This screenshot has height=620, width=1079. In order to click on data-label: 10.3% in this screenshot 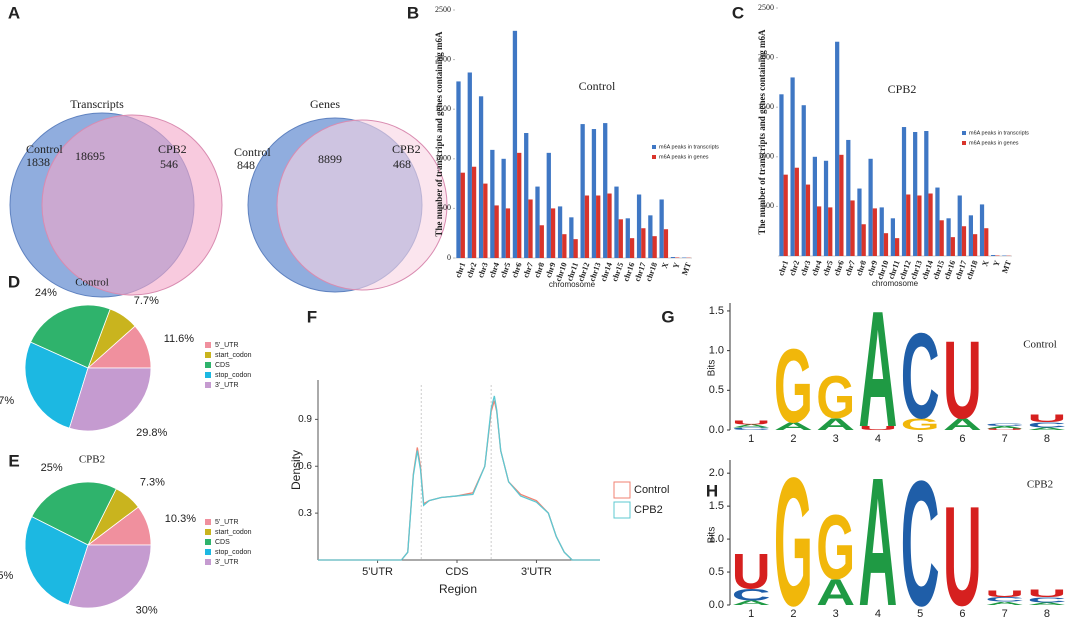, I will do `click(180, 519)`.